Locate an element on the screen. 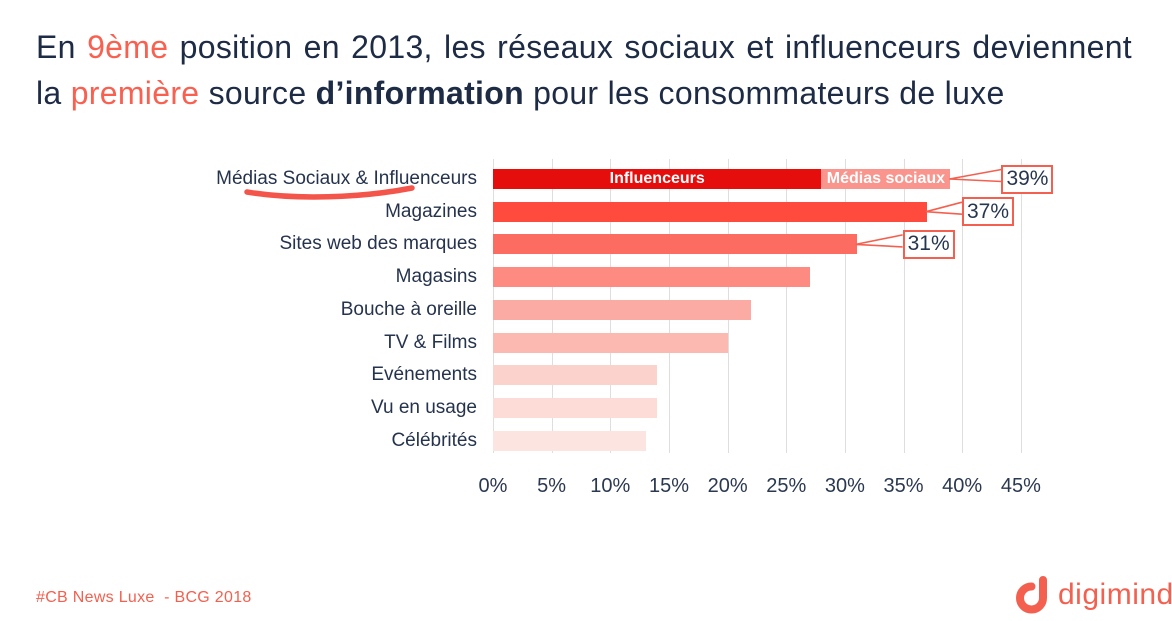  red-underline-annotation is located at coordinates (329, 192).